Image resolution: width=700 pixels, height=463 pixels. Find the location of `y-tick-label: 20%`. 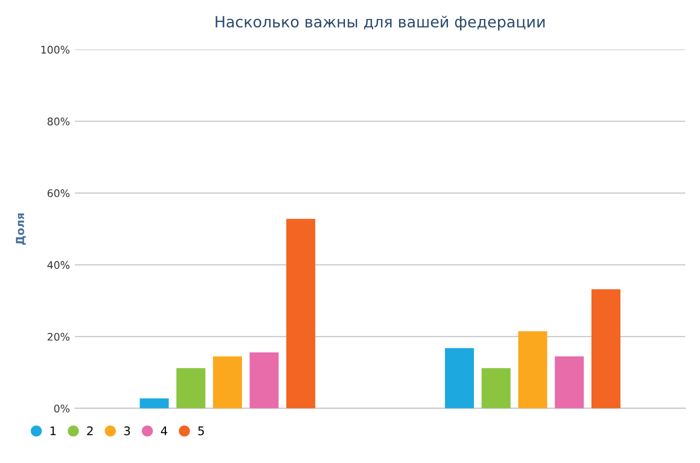

y-tick-label: 20% is located at coordinates (59, 336).